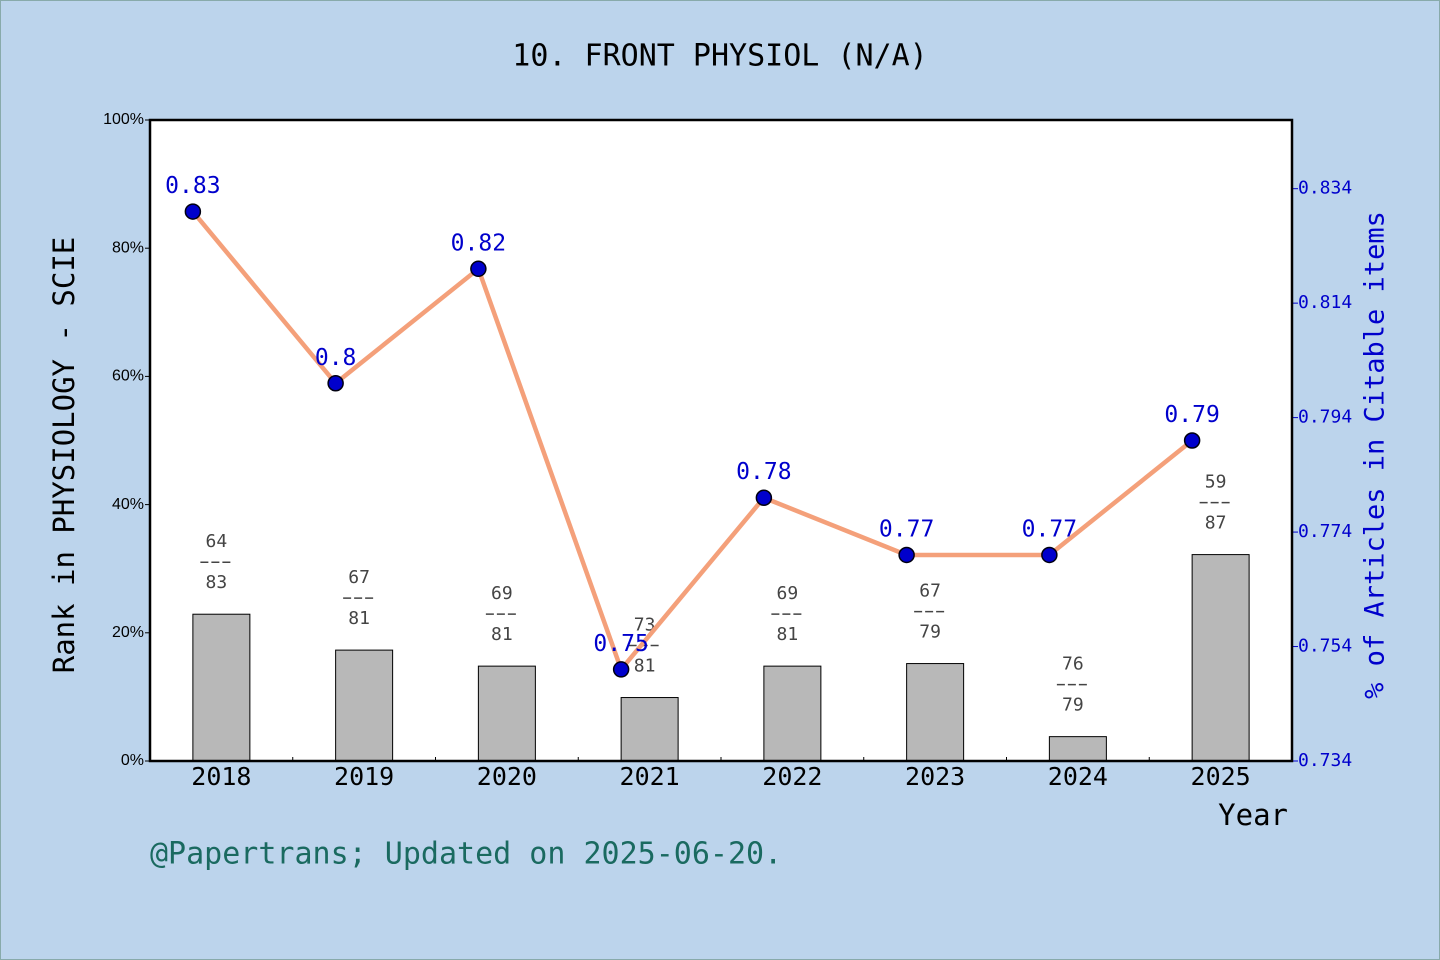 This screenshot has width=1440, height=960. Describe the element at coordinates (478, 243) in the screenshot. I see `line-value-label: 0.82` at that location.